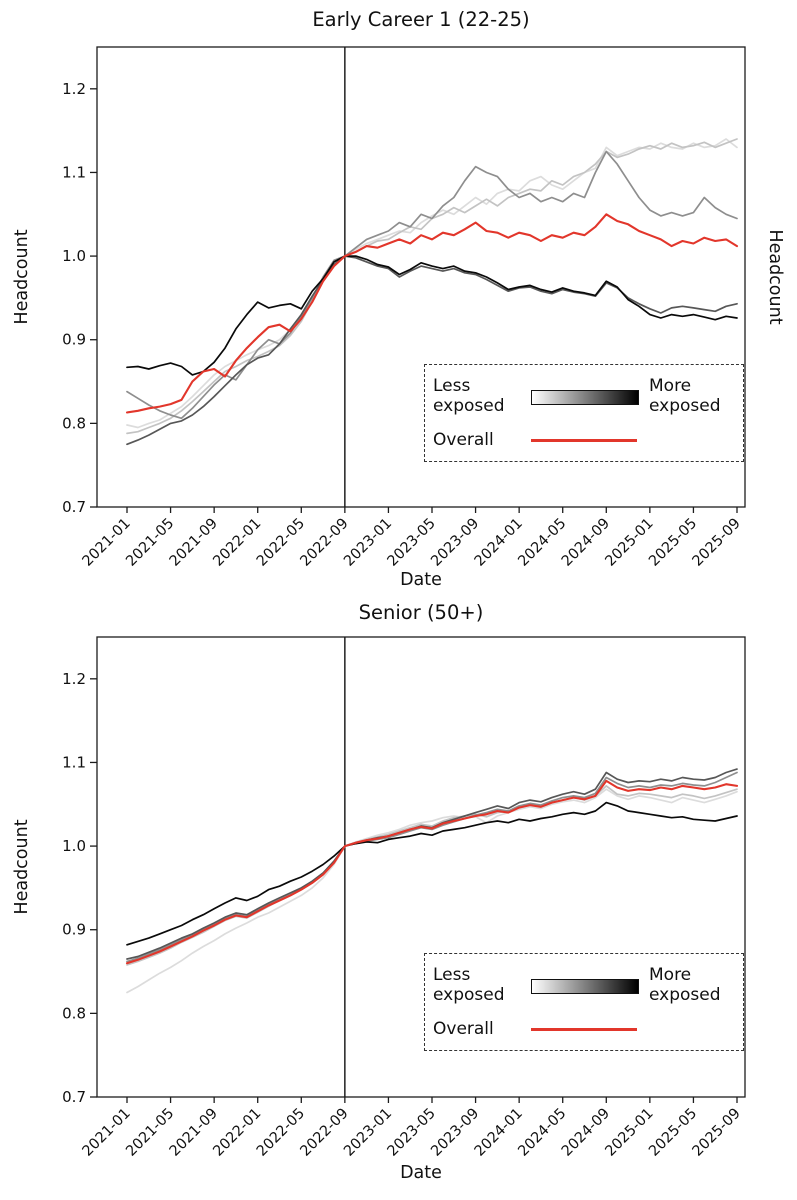 The width and height of the screenshot is (797, 1200). I want to click on y-axis-label-right: Headcount, so click(775, 277).